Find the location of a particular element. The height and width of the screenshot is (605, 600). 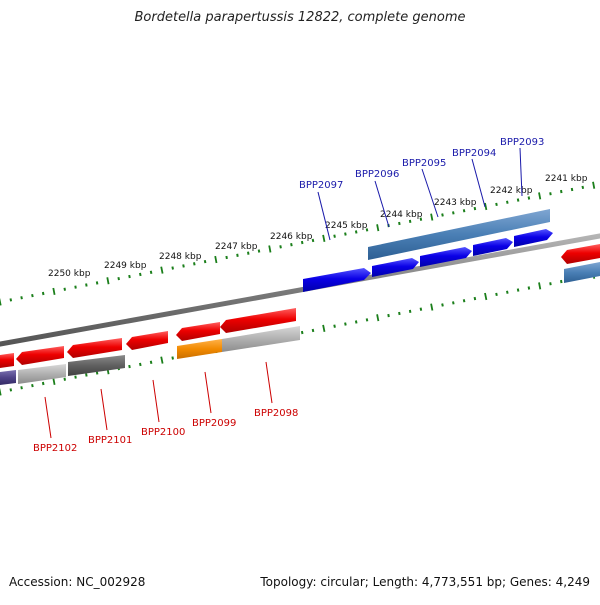

leader-BPP2098 is located at coordinates (269, 382).